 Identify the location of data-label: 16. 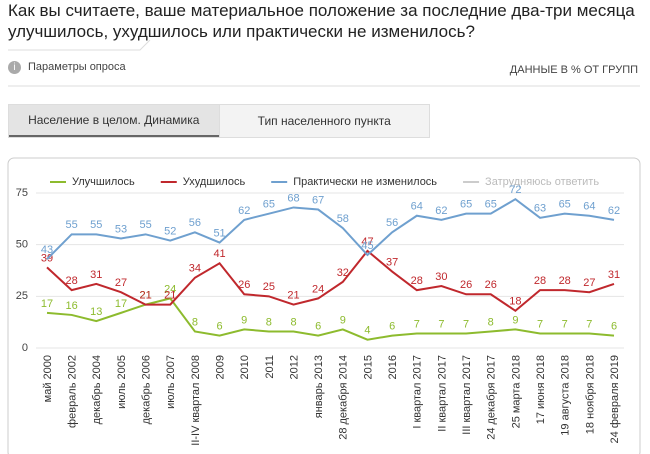
(72, 306).